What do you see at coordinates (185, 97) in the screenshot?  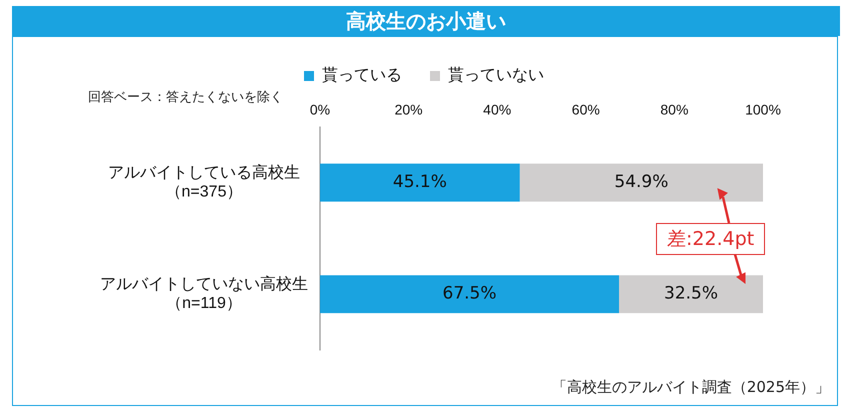 I see `text: 回答ベース：答えたくないを除く` at bounding box center [185, 97].